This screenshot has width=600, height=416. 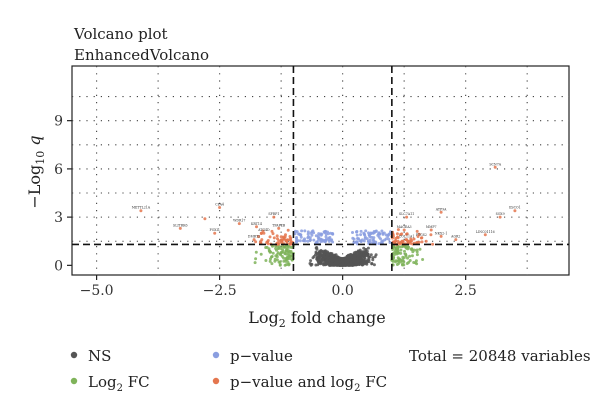 I want to click on legend-ns-label: NS, so click(x=99, y=356).